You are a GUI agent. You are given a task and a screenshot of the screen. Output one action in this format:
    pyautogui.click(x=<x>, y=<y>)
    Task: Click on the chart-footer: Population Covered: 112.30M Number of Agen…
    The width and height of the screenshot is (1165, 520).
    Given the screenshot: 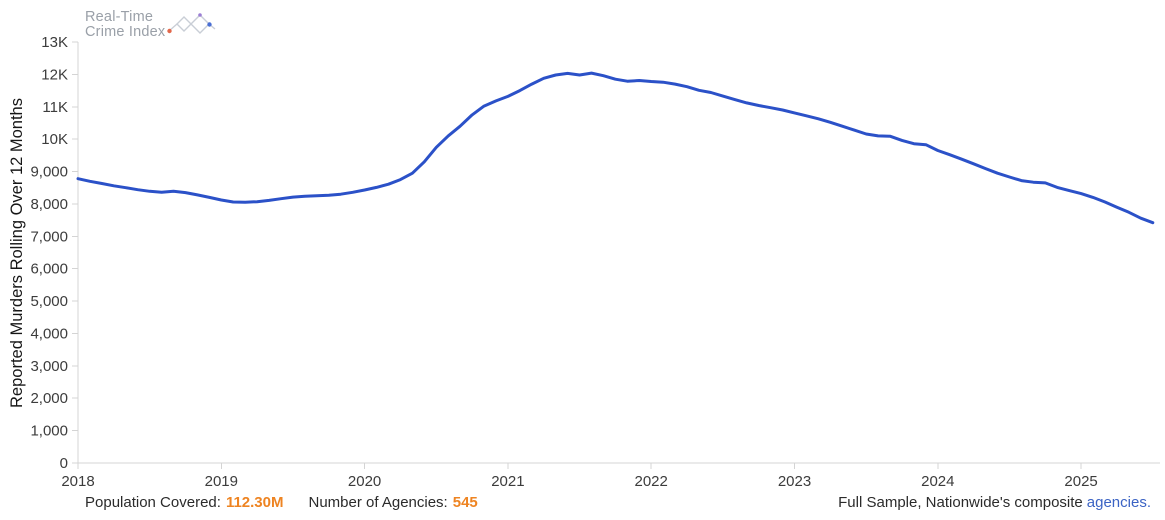 What is the action you would take?
    pyautogui.click(x=582, y=505)
    